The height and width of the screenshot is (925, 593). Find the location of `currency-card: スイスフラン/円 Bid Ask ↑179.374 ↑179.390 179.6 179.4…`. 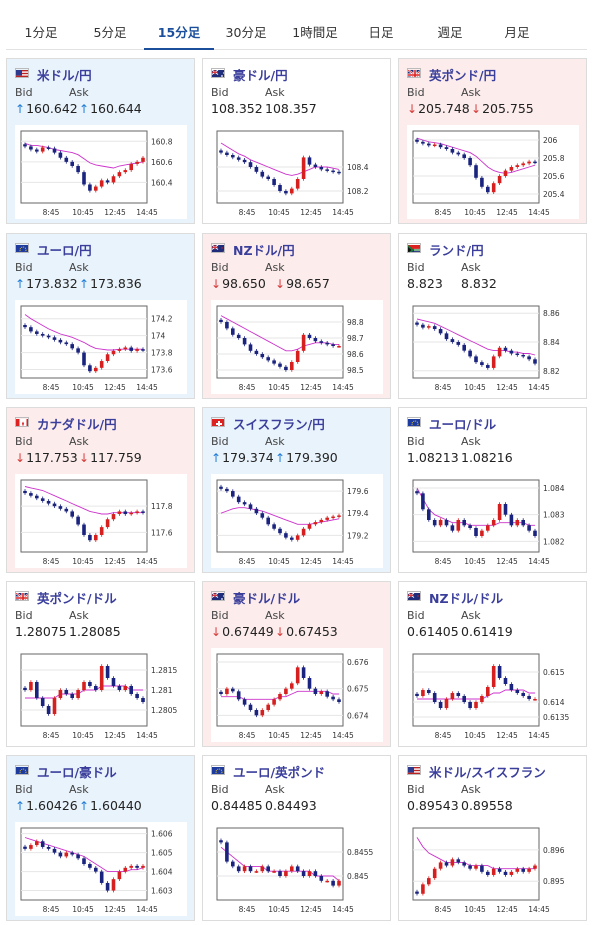

currency-card: スイスフラン/円 Bid Ask ↑179.374 ↑179.390 179.6 179.4… is located at coordinates (296, 490).